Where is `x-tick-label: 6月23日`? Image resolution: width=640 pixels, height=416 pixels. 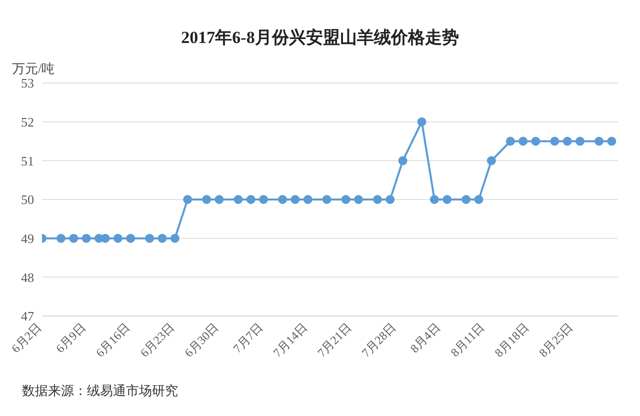
x-tick-label: 6月23日 is located at coordinates (157, 340).